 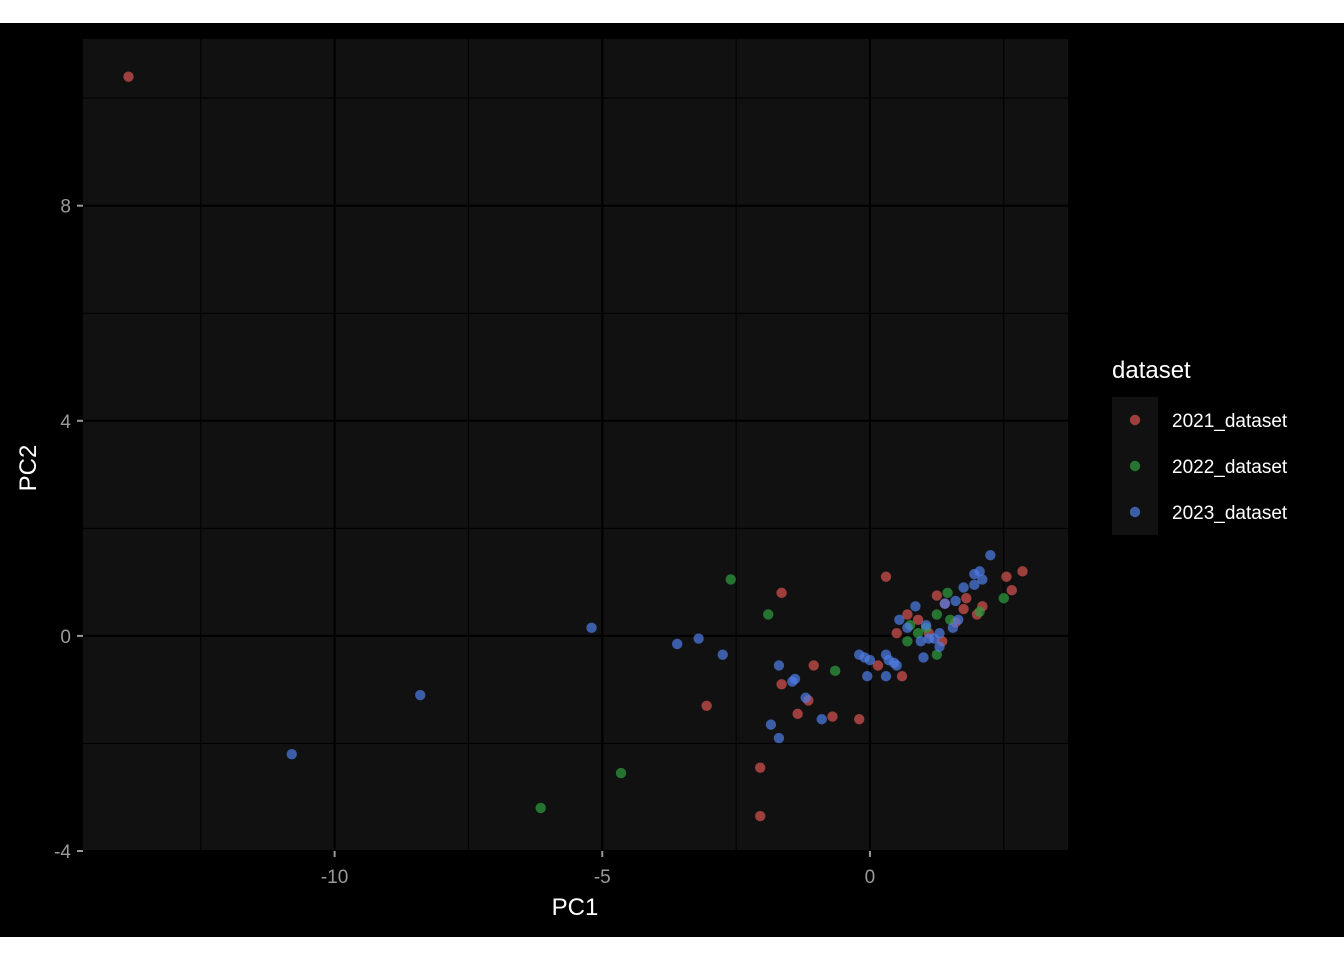 I want to click on legend-item: 2022_dataset, so click(x=1208, y=467).